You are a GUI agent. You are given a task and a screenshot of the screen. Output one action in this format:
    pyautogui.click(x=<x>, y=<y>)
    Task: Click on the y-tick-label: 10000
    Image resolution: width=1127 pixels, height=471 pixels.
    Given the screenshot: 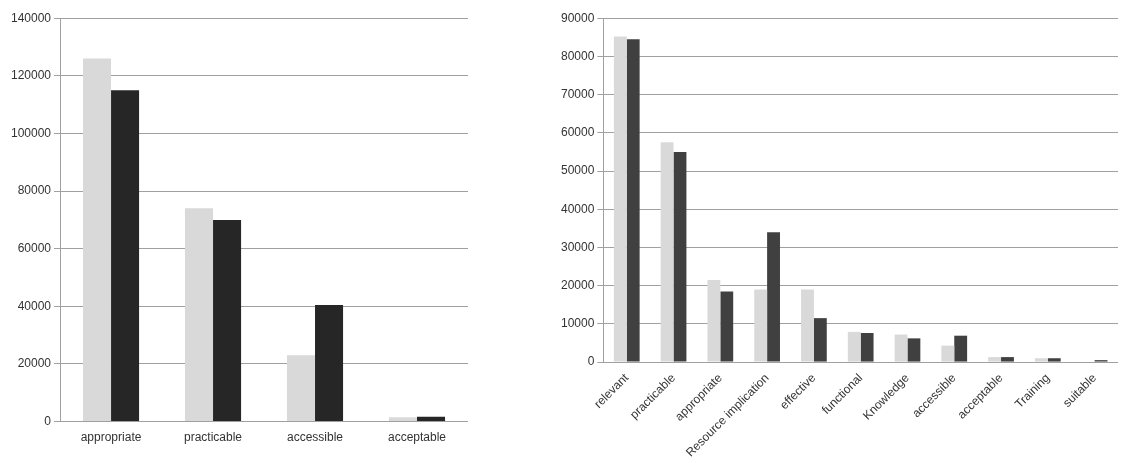 What is the action you would take?
    pyautogui.click(x=577, y=323)
    